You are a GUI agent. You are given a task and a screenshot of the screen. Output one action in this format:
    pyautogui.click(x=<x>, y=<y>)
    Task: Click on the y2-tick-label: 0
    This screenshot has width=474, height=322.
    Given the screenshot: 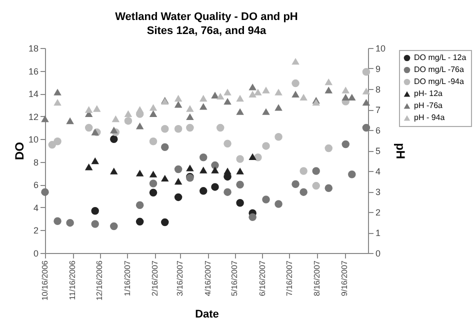 What is the action you would take?
    pyautogui.click(x=378, y=253)
    